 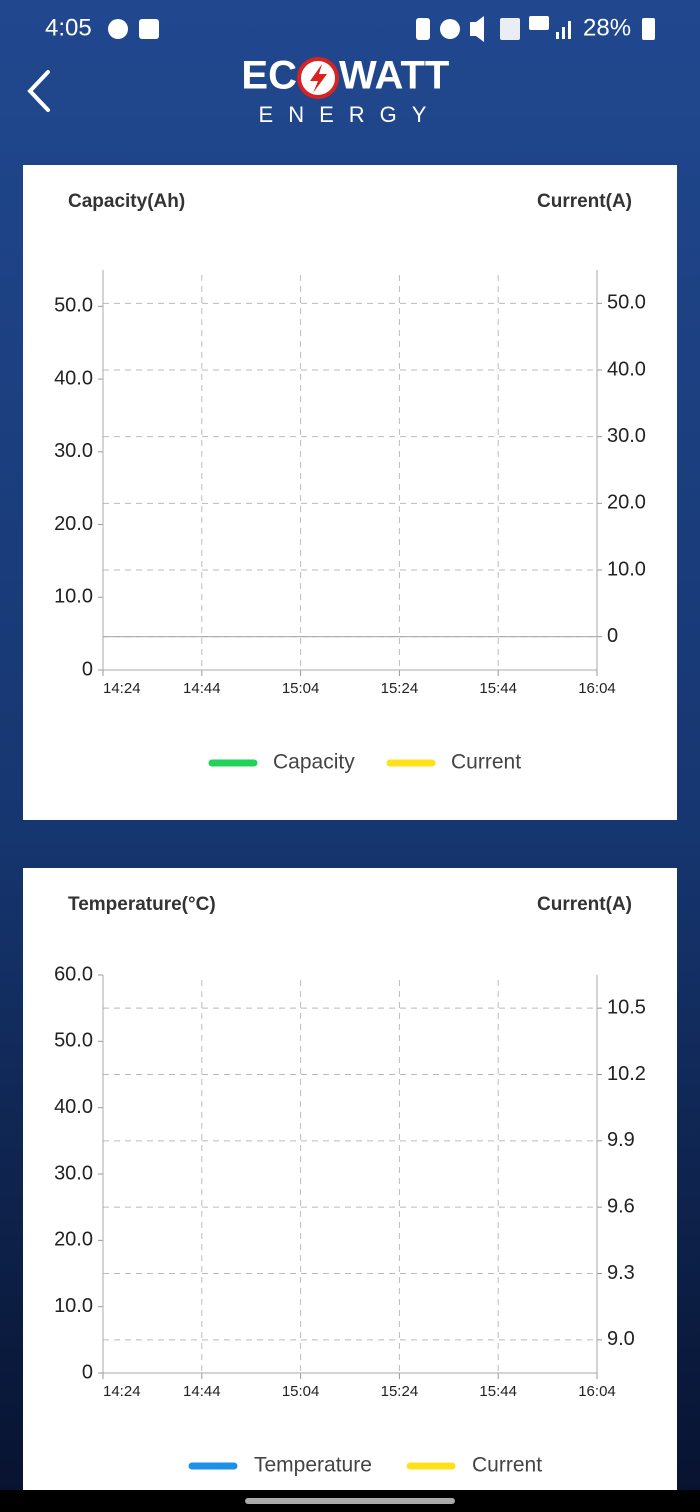 I want to click on y2-tick-label: 30.0, so click(x=626, y=436).